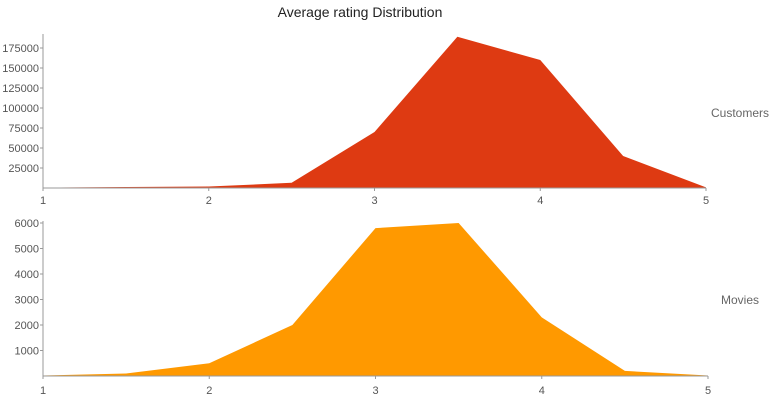 This screenshot has height=403, width=773. I want to click on movies-y-tick-label: 4000, so click(27, 275).